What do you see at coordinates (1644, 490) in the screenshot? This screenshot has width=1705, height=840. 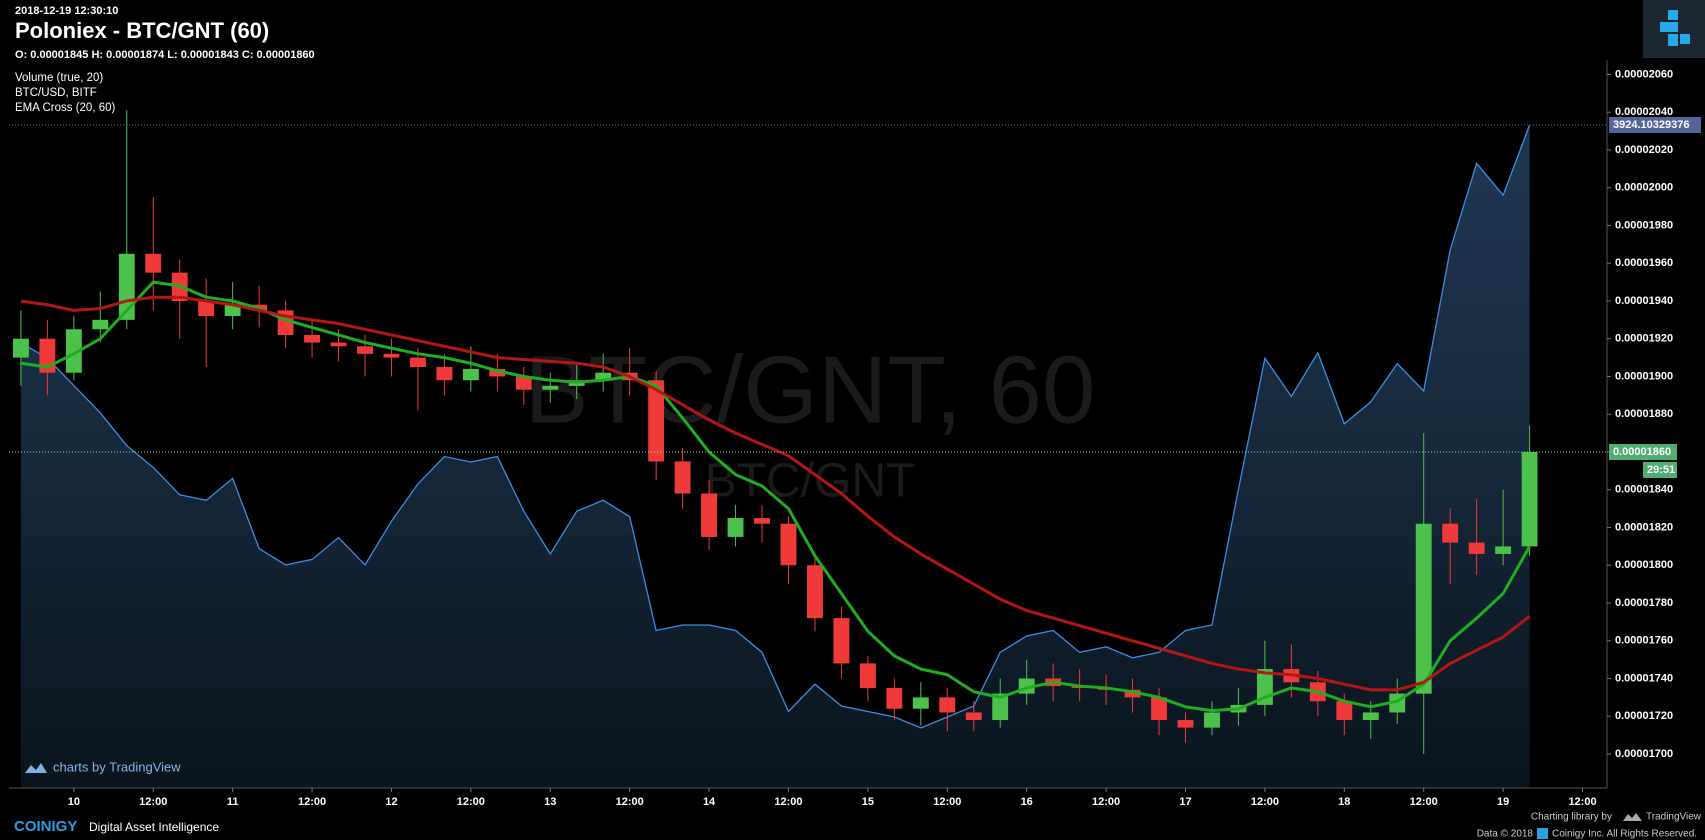 I see `y-tick-label: 0.00001840` at bounding box center [1644, 490].